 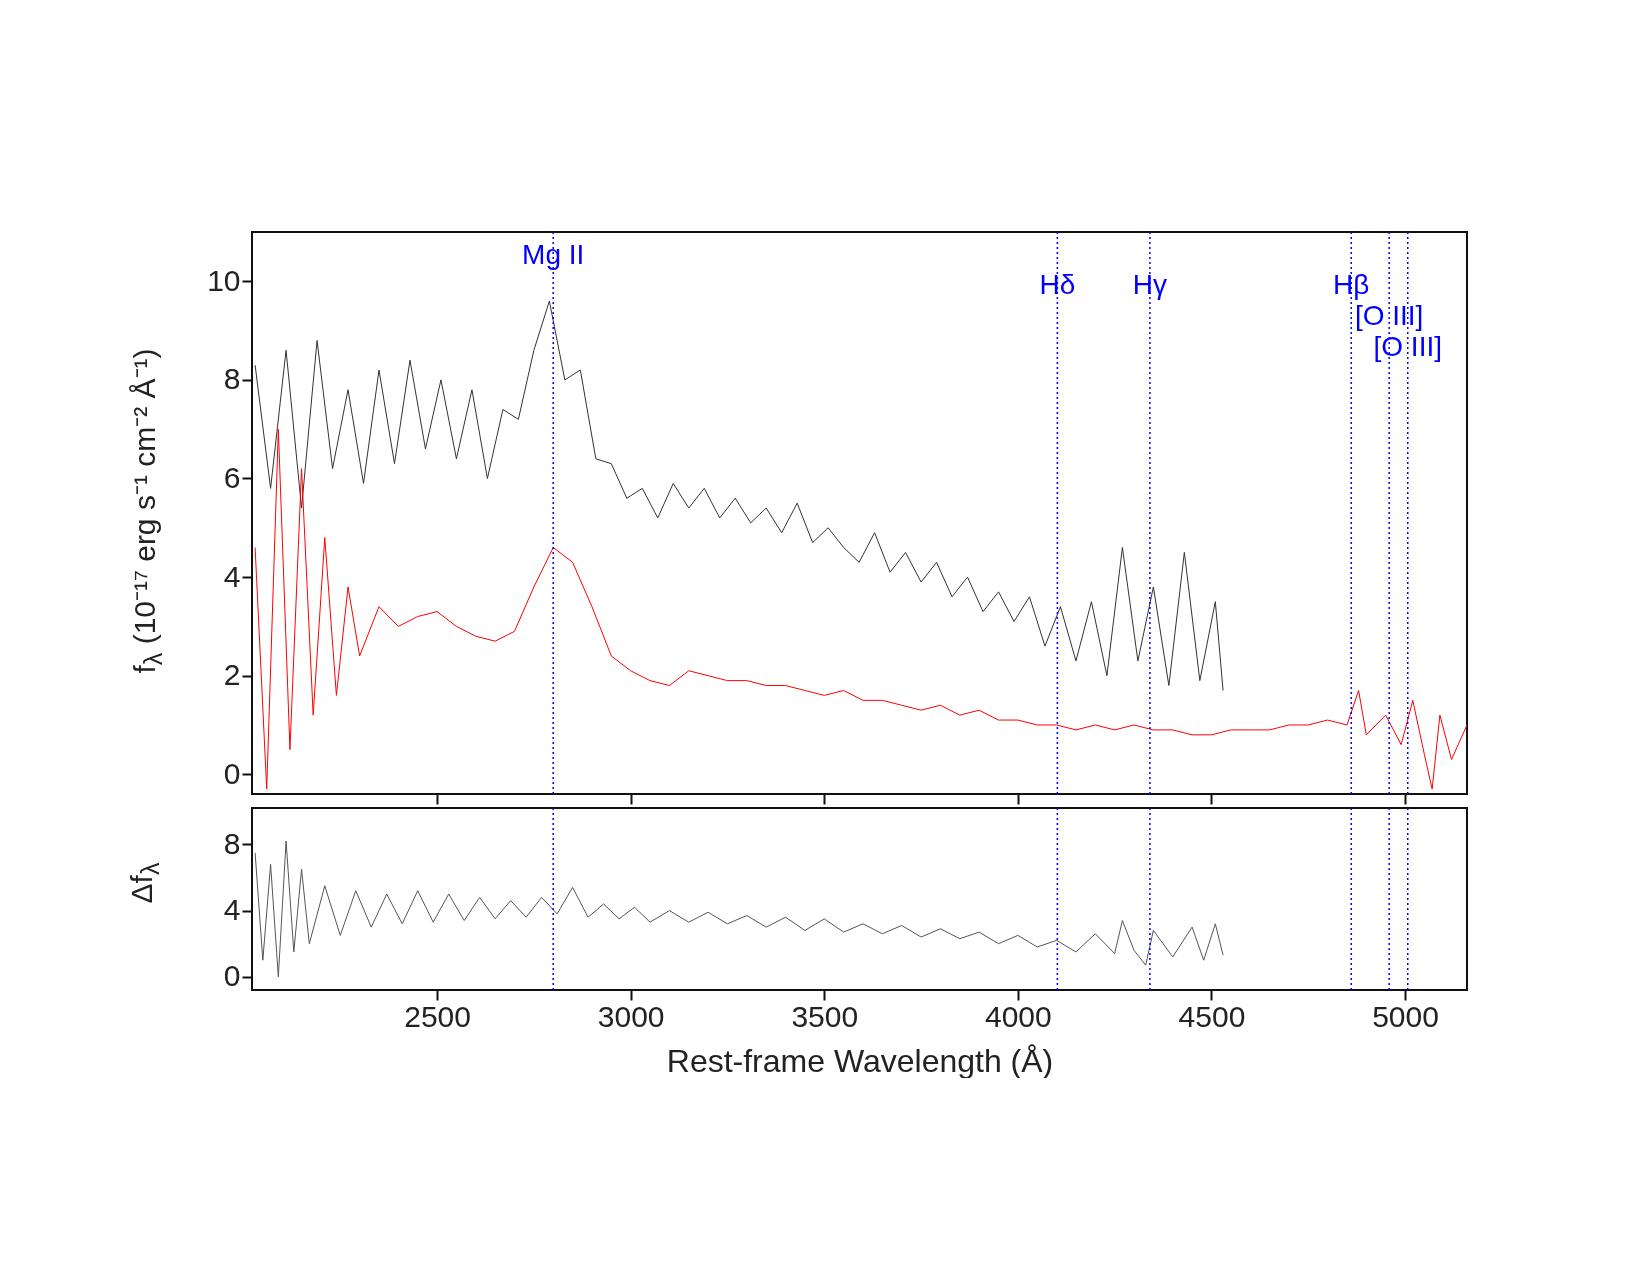 I want to click on ref-line-label: Hδ, so click(x=1057, y=284).